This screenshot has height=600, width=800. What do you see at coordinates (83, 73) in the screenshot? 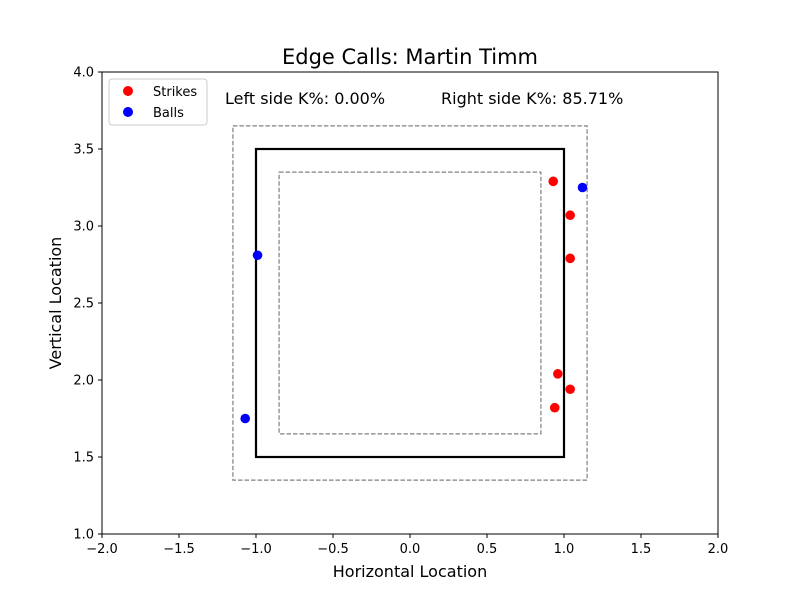
I see `y-tick-label-6: 4.0` at bounding box center [83, 73].